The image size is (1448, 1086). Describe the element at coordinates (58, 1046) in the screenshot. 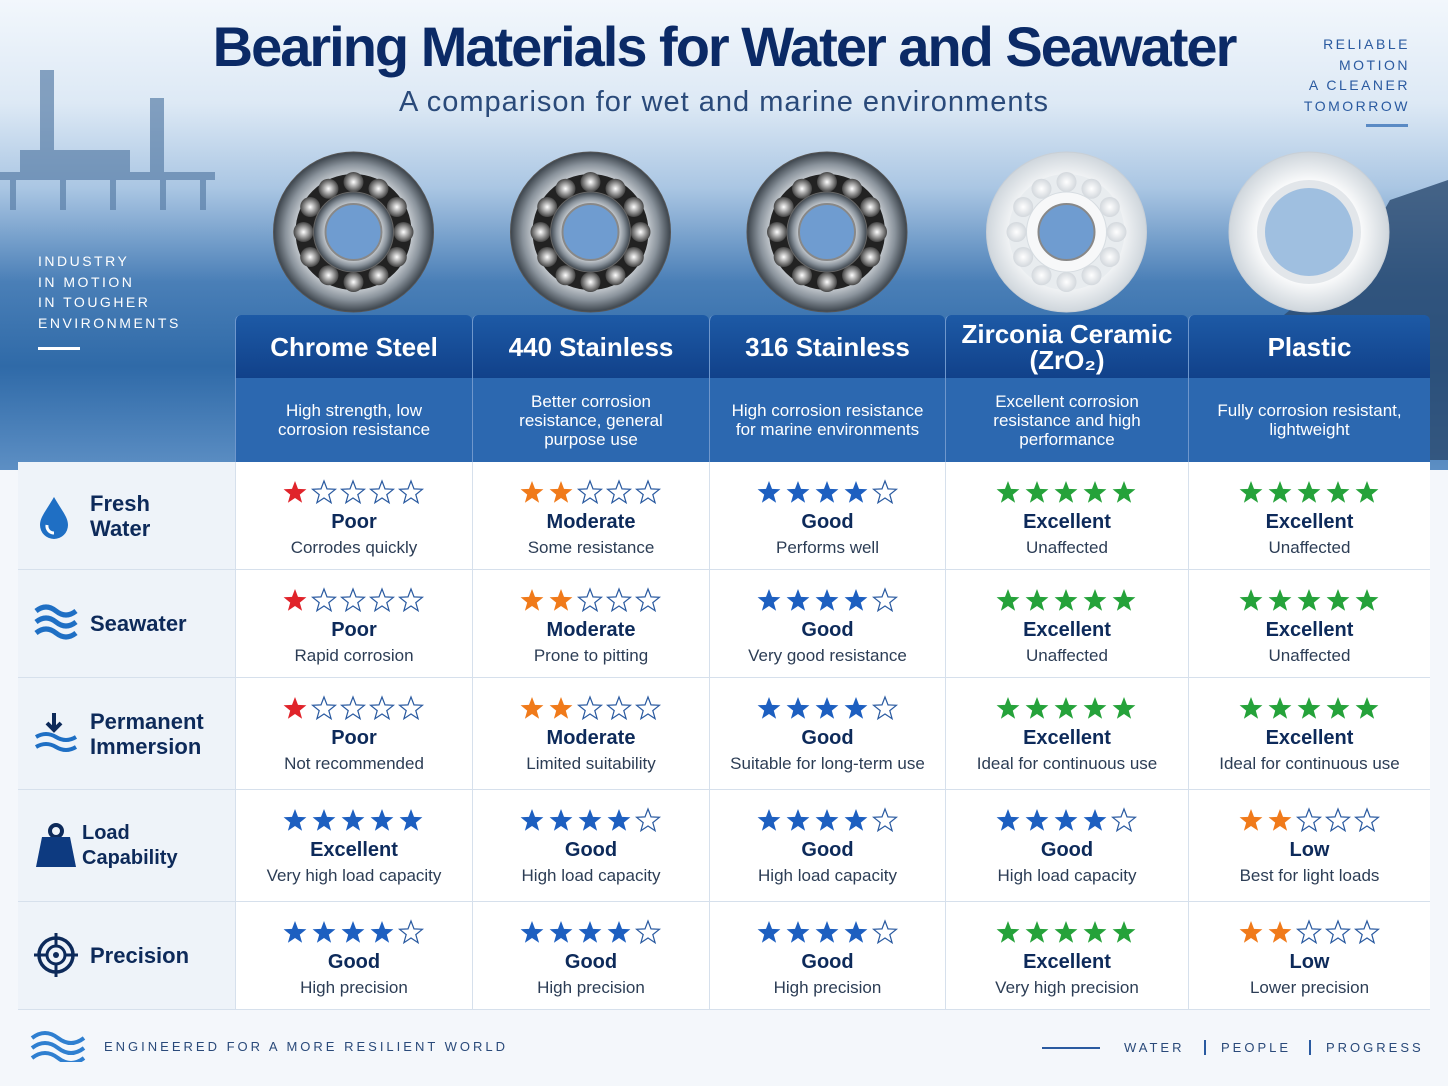

I see `logo` at that location.